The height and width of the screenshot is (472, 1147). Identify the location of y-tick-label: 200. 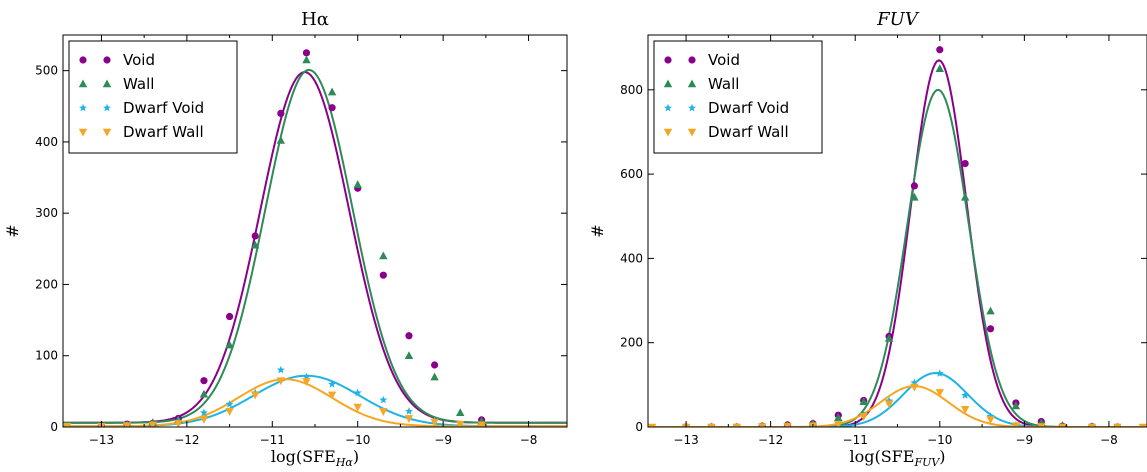
(631, 343).